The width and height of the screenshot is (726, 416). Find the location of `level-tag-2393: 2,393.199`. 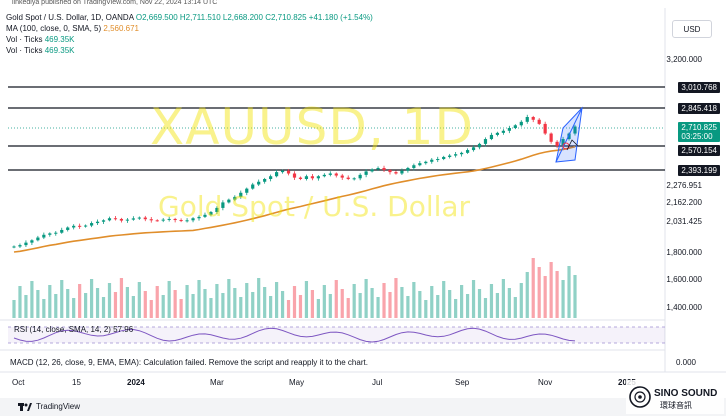

level-tag-2393: 2,393.199 is located at coordinates (699, 170).